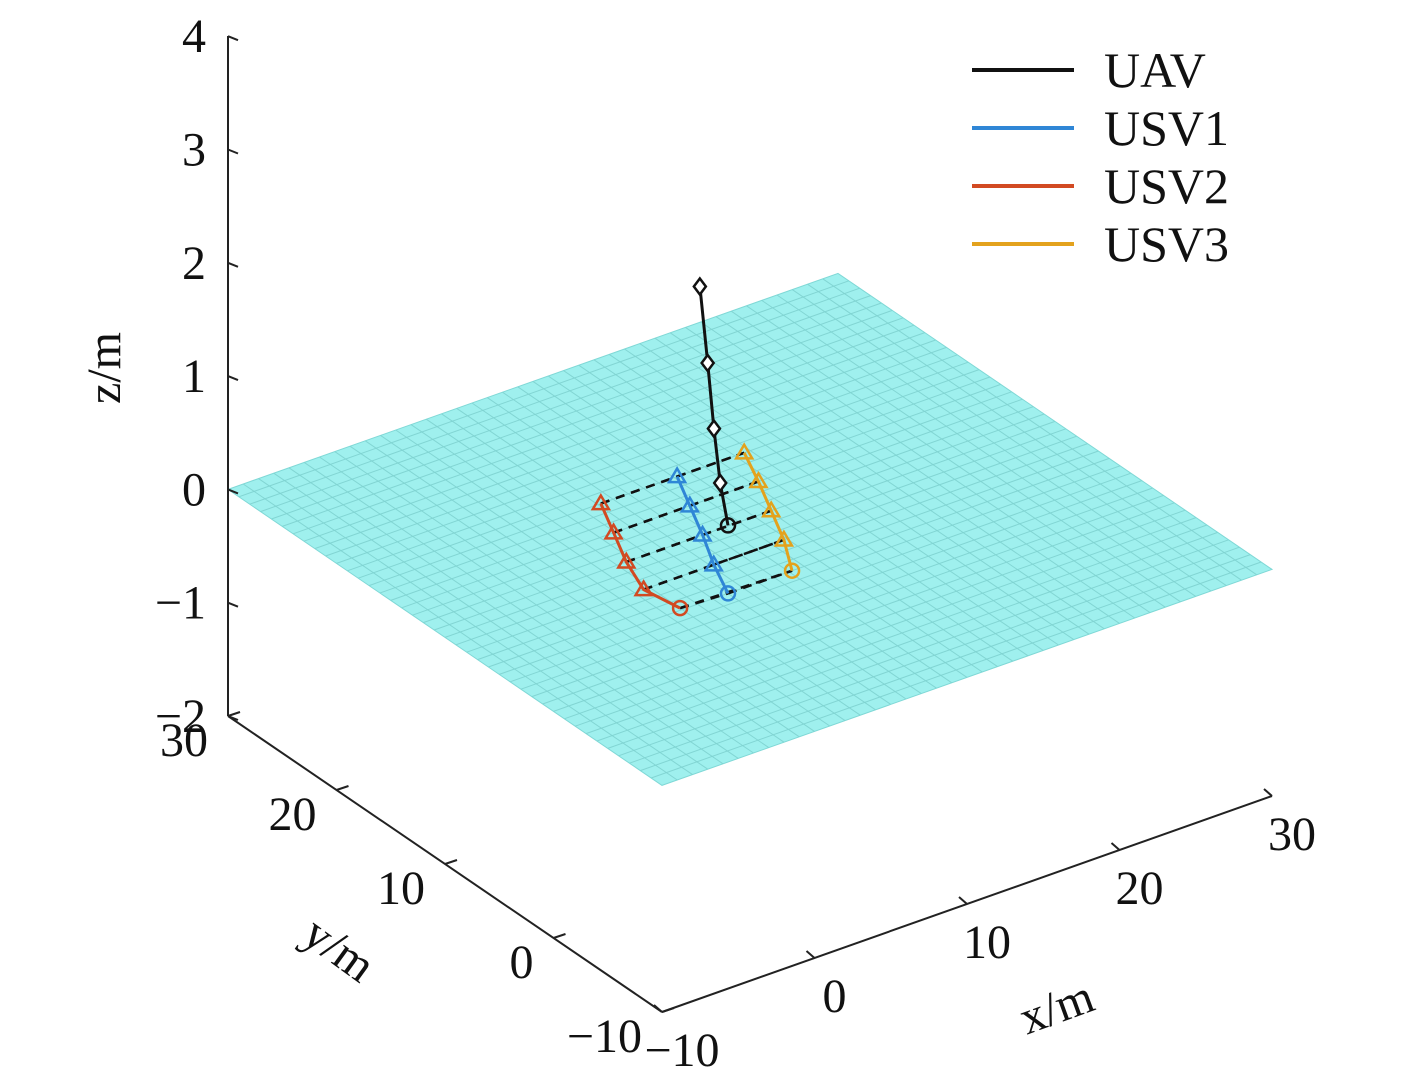 Image resolution: width=1417 pixels, height=1092 pixels. I want to click on z-tick-label: 0, so click(194, 489).